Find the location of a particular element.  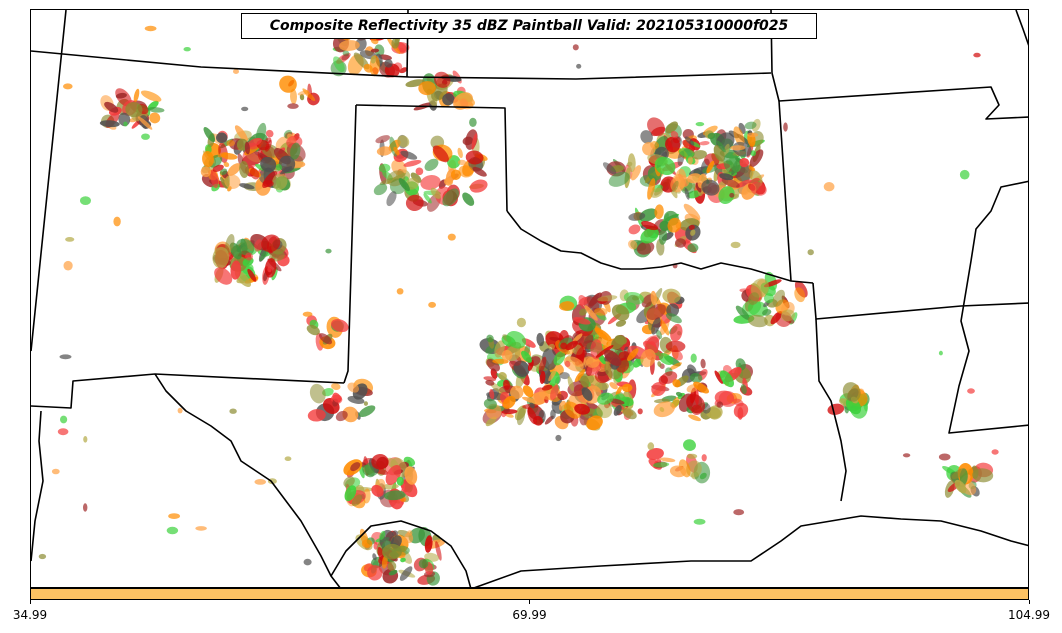

colorbar is located at coordinates (529, 594).